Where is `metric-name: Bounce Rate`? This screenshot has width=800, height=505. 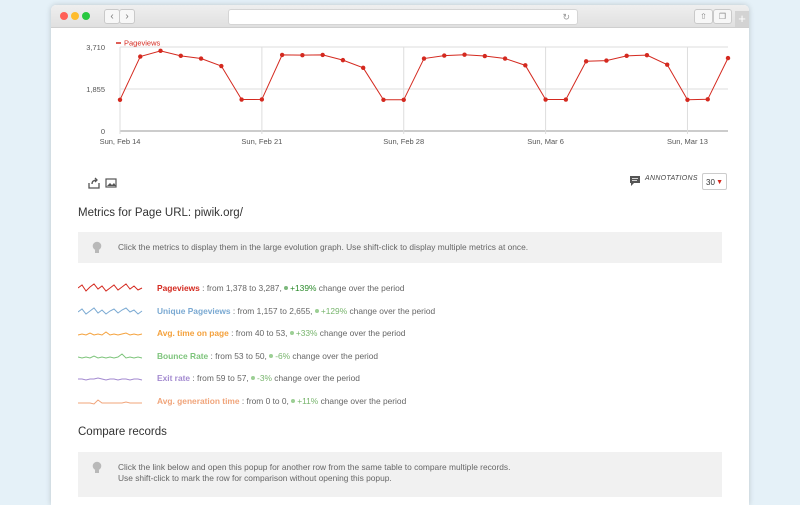
metric-name: Bounce Rate is located at coordinates (183, 355).